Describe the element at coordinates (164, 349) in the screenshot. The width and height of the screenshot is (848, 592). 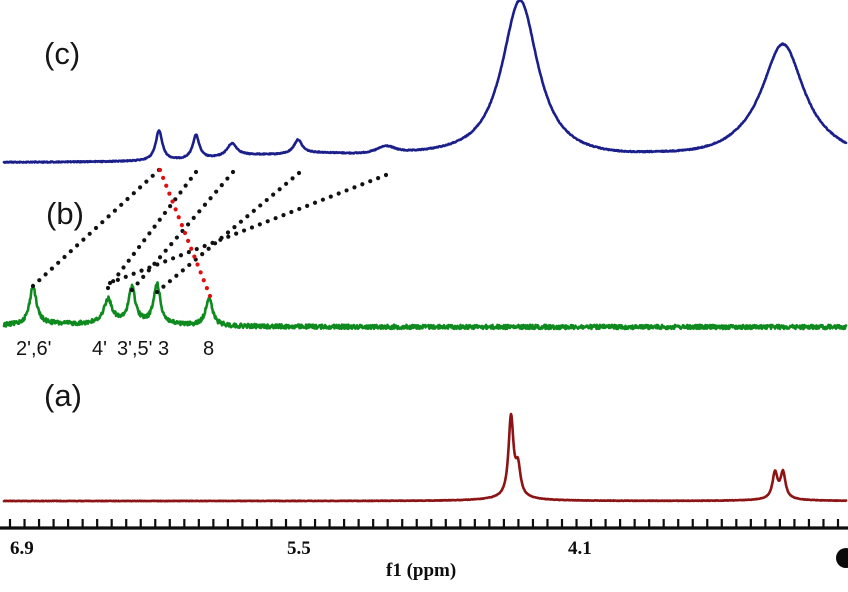
I see `peak-label-3: 3` at that location.